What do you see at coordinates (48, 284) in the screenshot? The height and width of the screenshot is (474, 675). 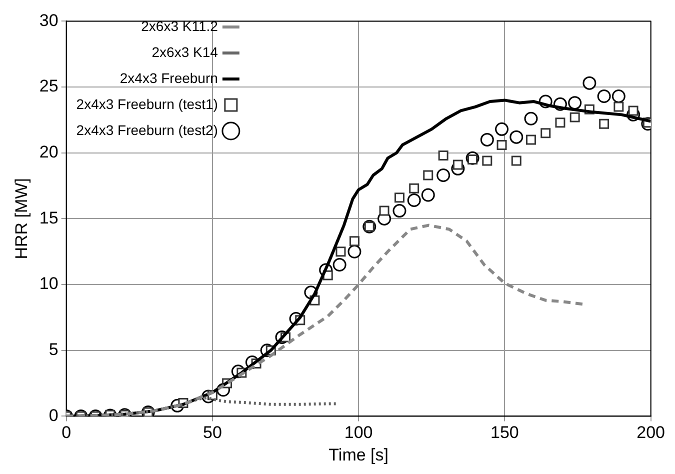 I see `y-tick-label: 10` at bounding box center [48, 284].